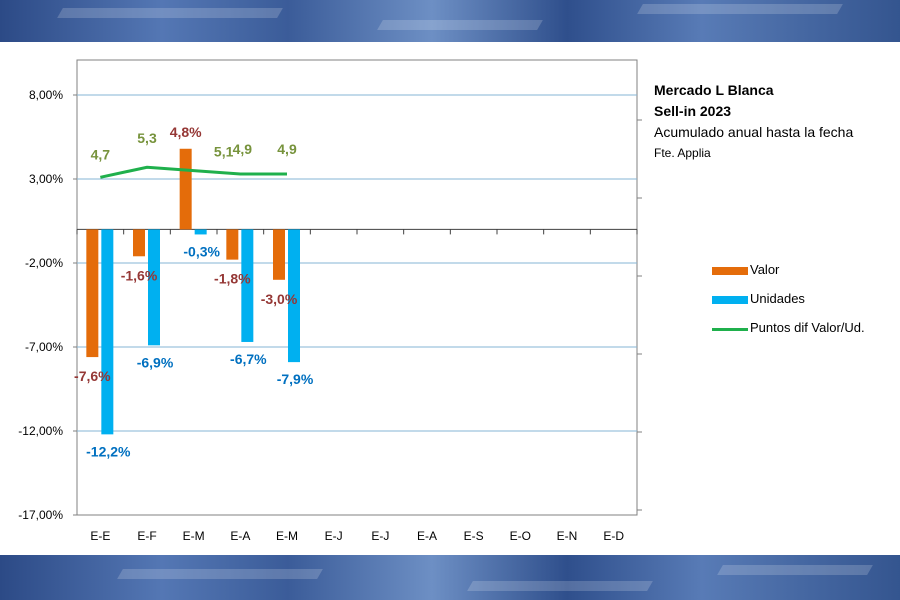 The width and height of the screenshot is (900, 600). I want to click on legend: Valor Unidades Puntos dif Valor/Ud., so click(802, 305).